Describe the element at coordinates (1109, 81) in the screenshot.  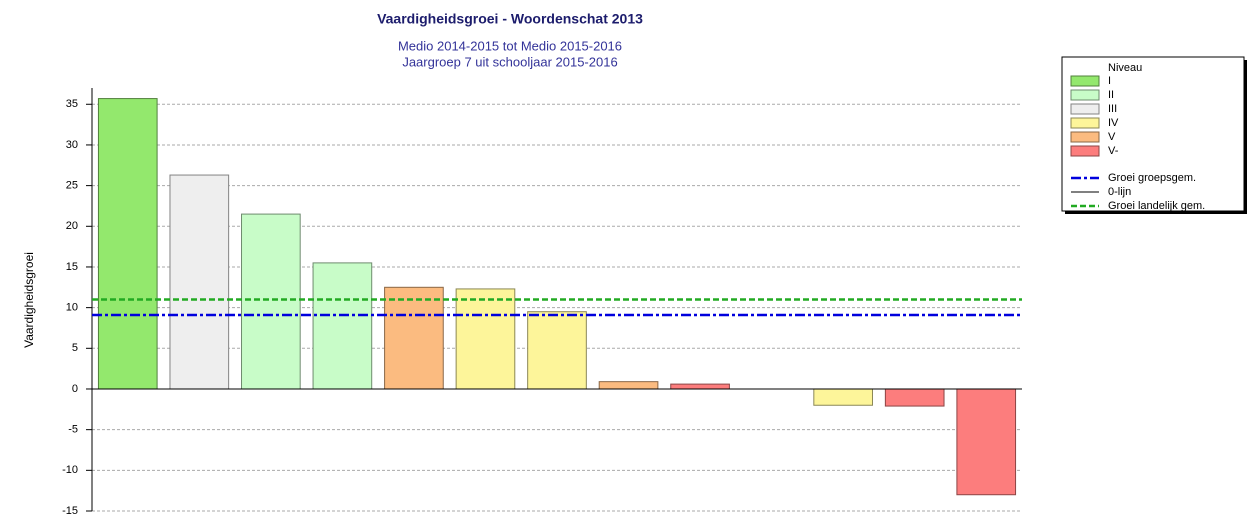
I see `legend-label: I` at that location.